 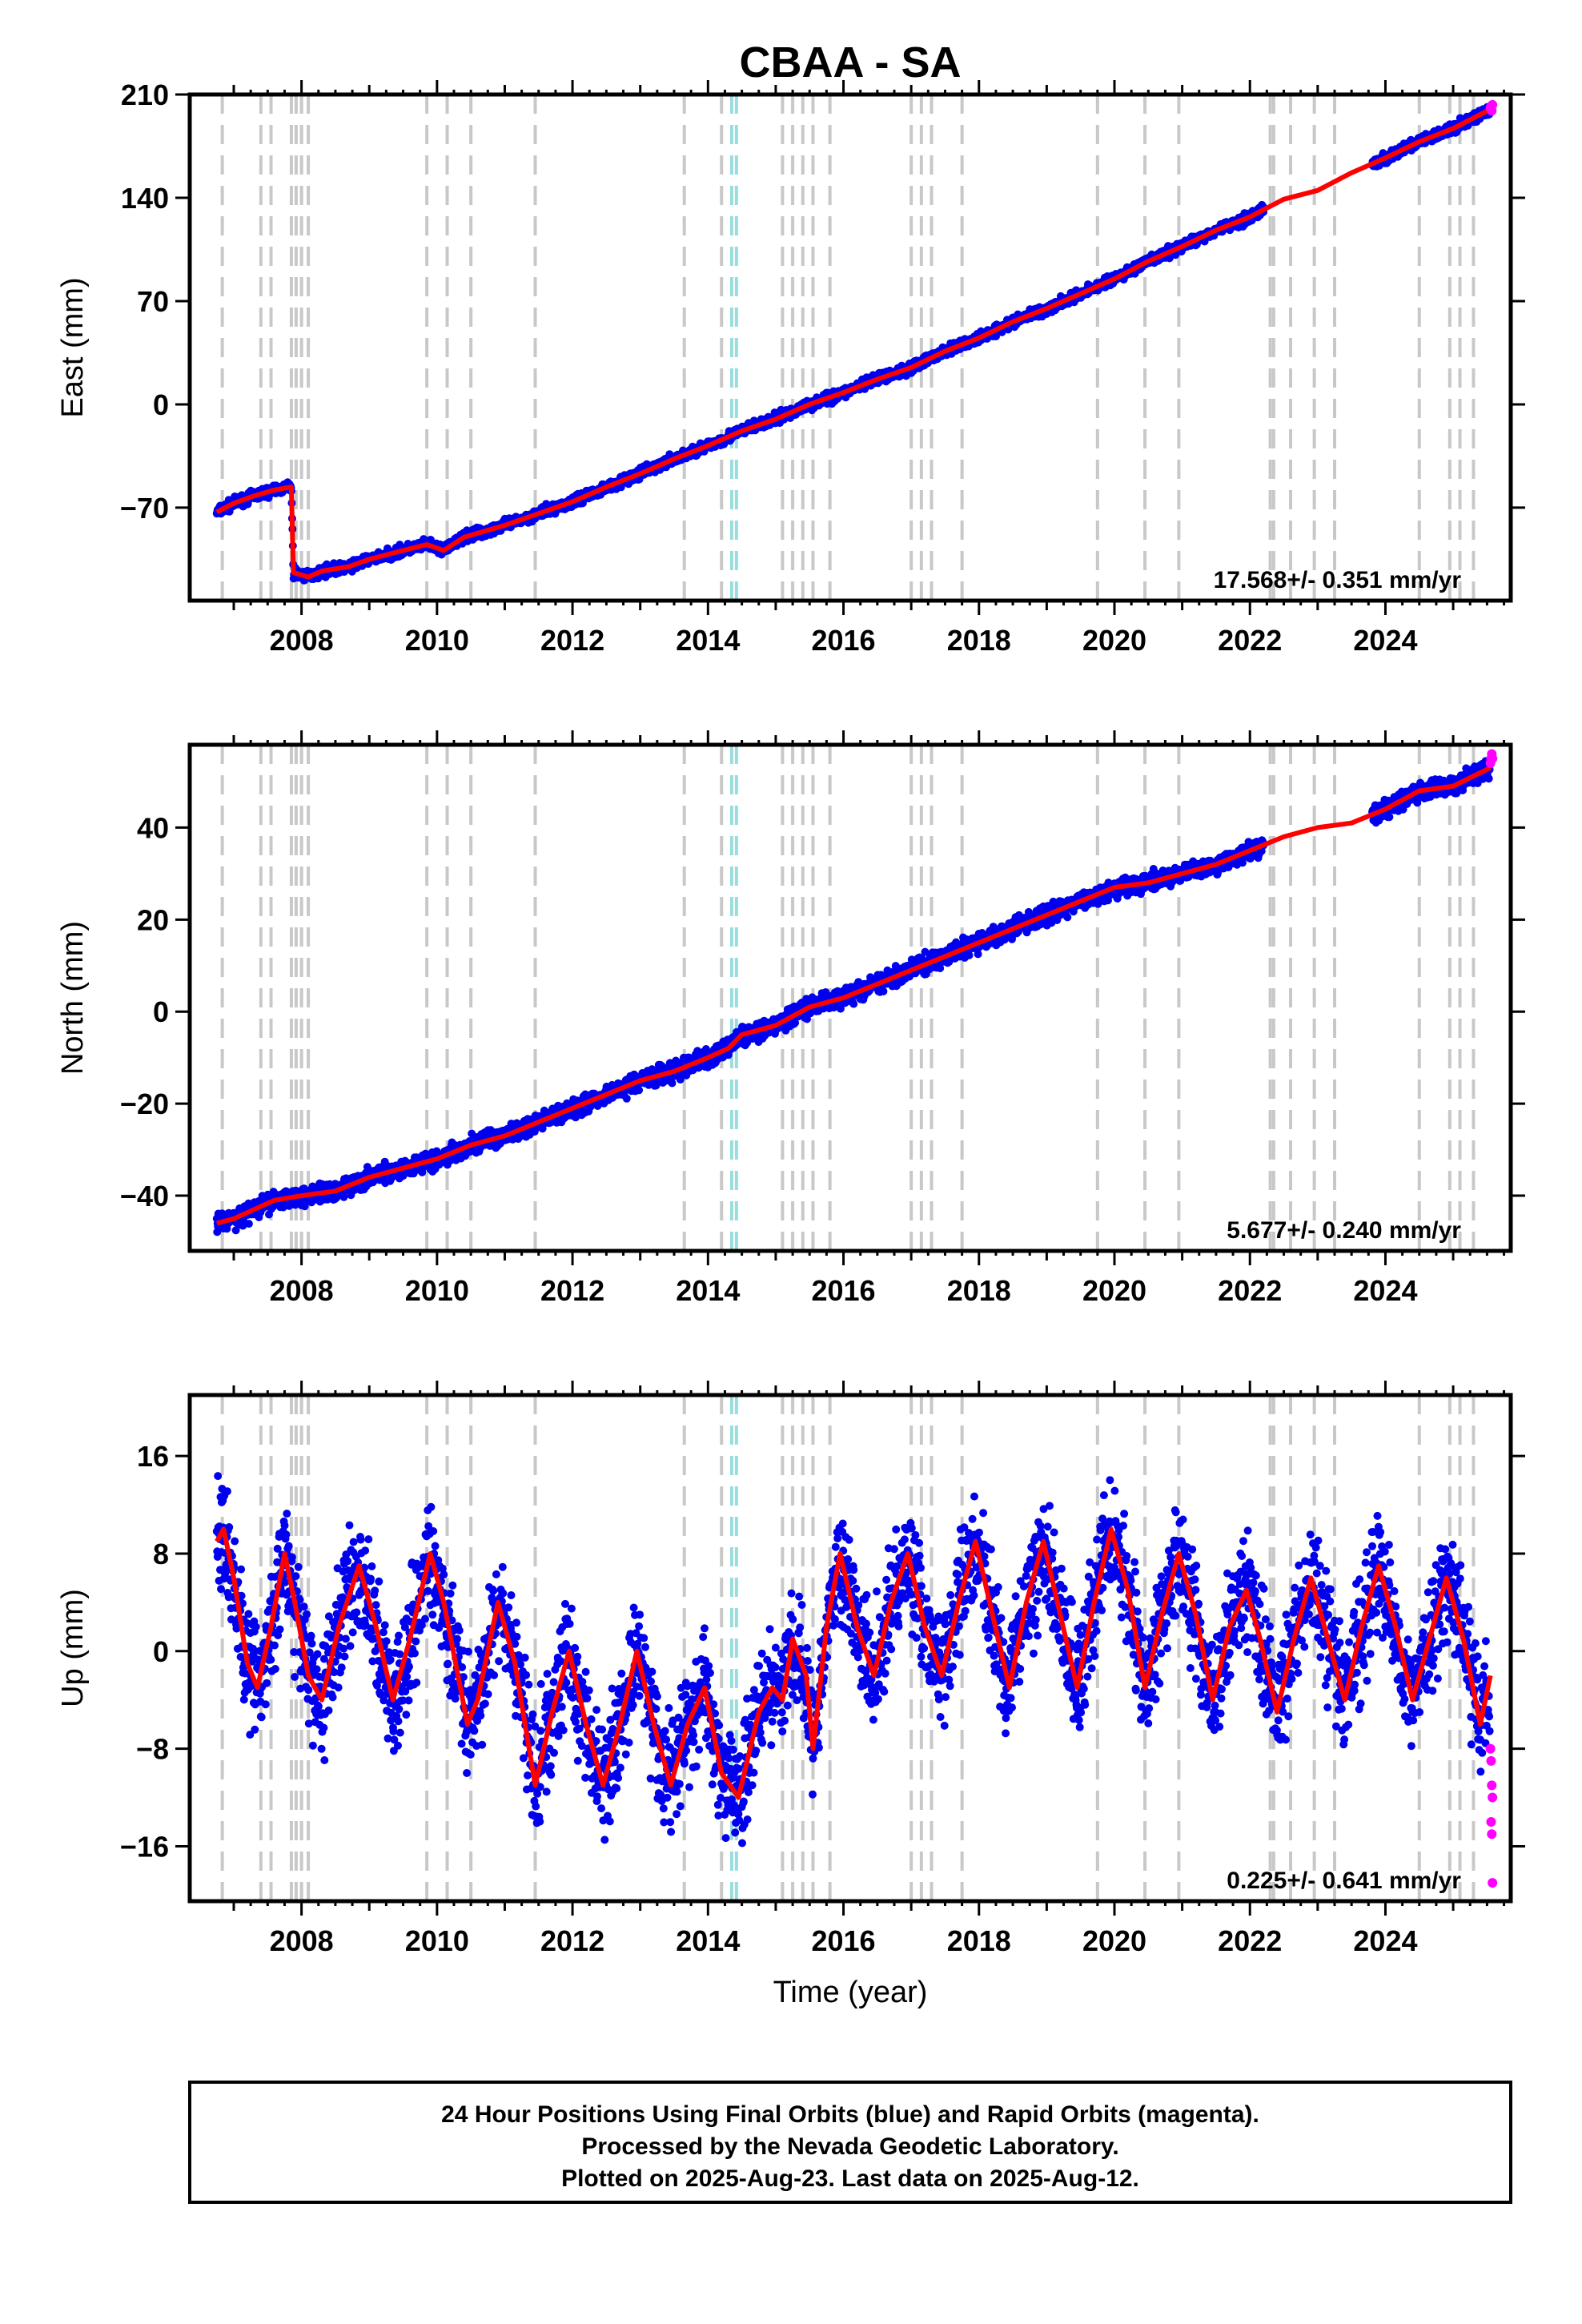 What do you see at coordinates (153, 302) in the screenshot?
I see `y-tick-label: 70` at bounding box center [153, 302].